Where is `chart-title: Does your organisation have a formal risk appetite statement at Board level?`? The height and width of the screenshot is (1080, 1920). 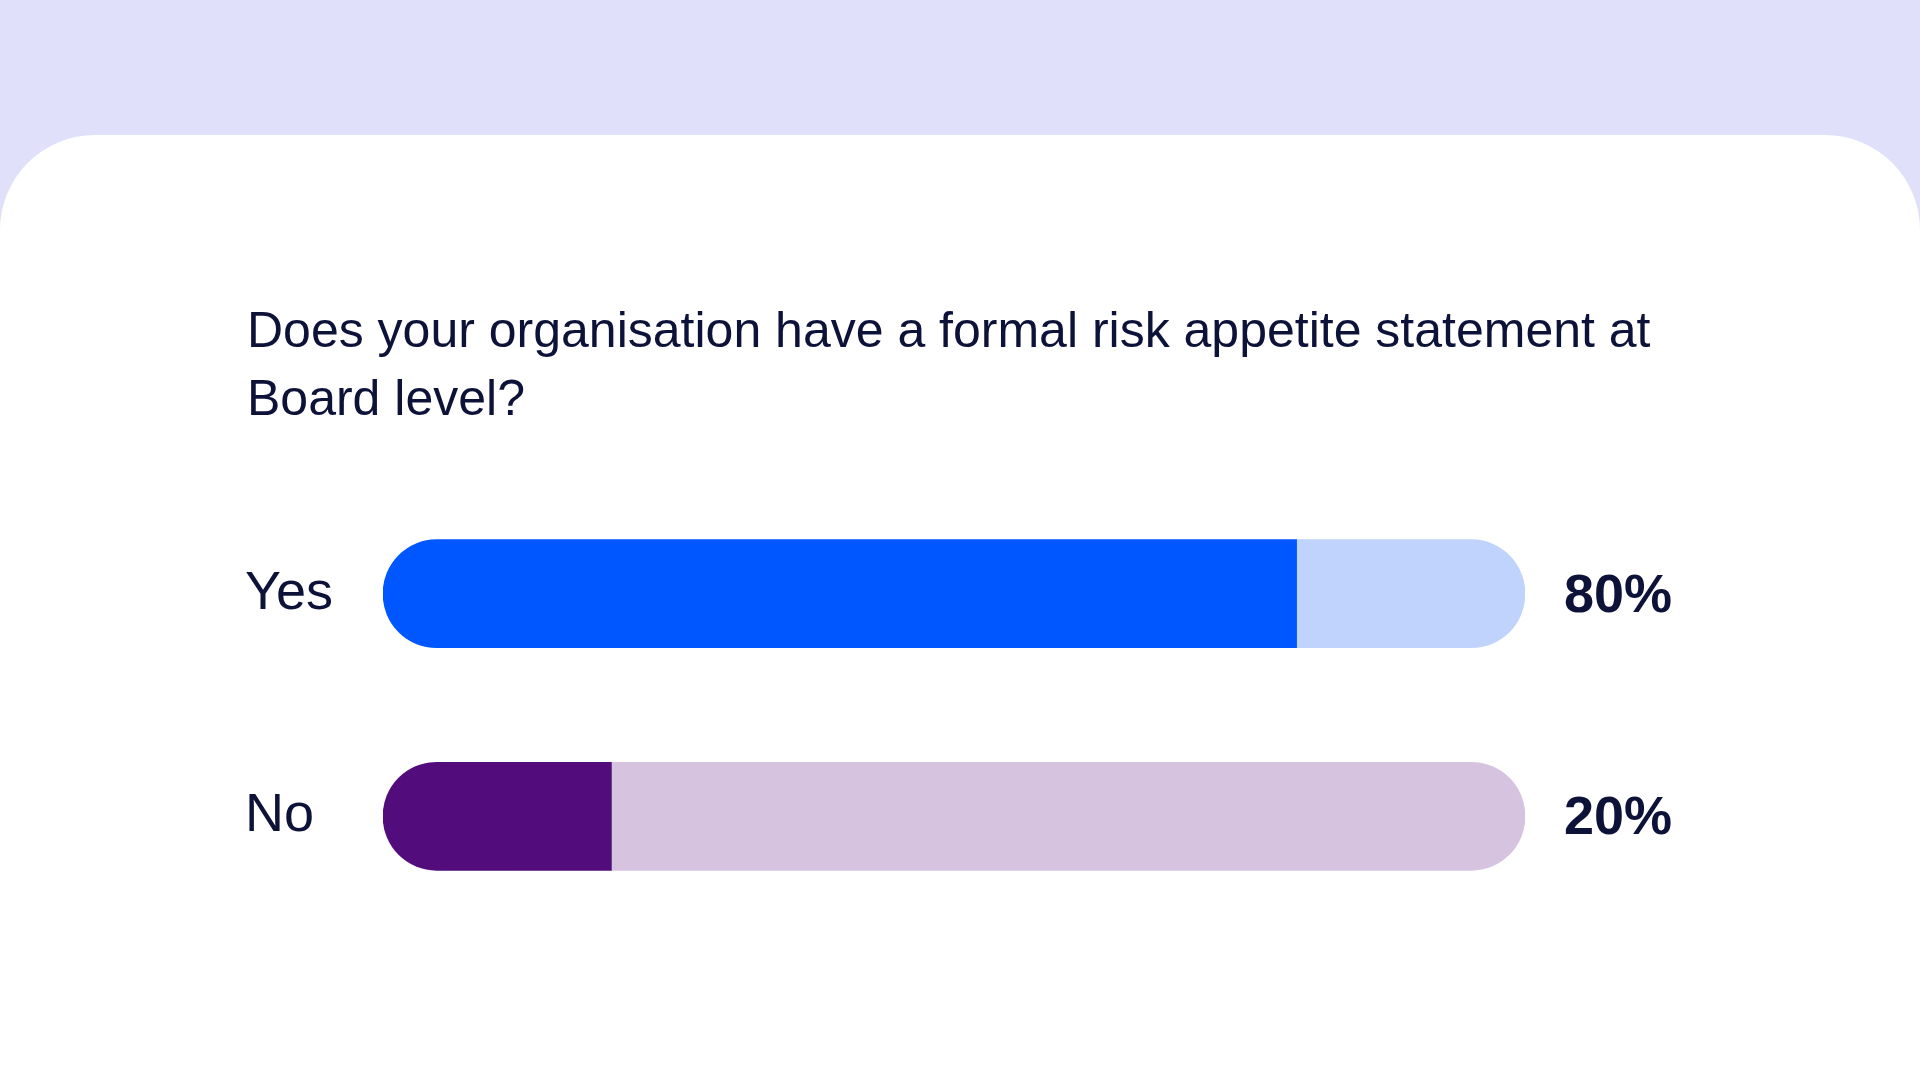 chart-title: Does your organisation have a formal risk appetite statement at Board level? is located at coordinates (949, 364).